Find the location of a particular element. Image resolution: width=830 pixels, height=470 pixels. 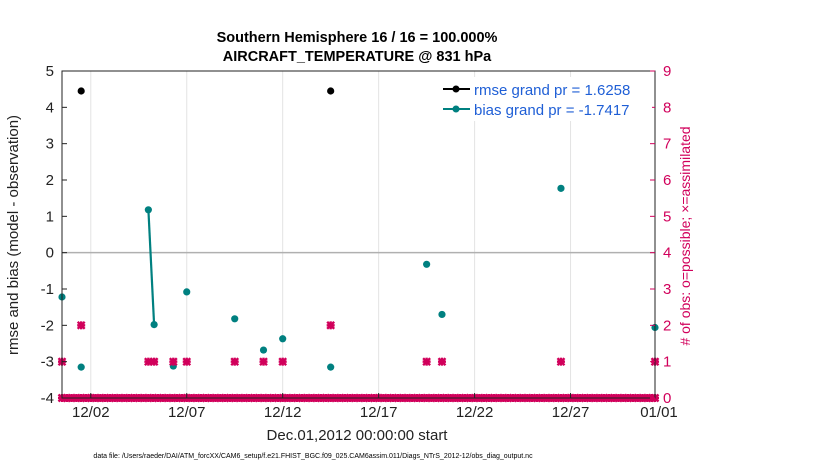

x-tick-label: 01/01 is located at coordinates (659, 412).